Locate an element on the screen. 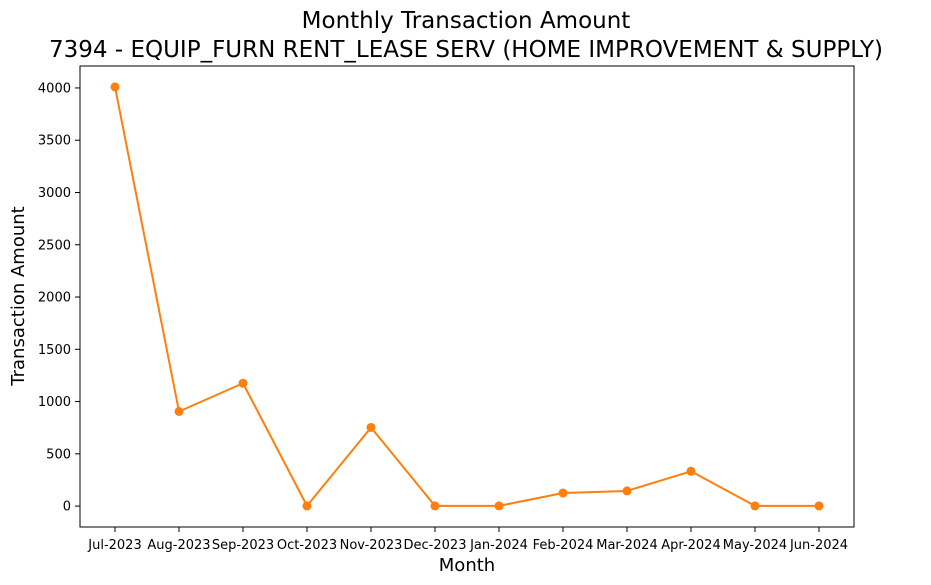 This screenshot has height=585, width=931. x-tick-label: Jun-2024 is located at coordinates (818, 545).